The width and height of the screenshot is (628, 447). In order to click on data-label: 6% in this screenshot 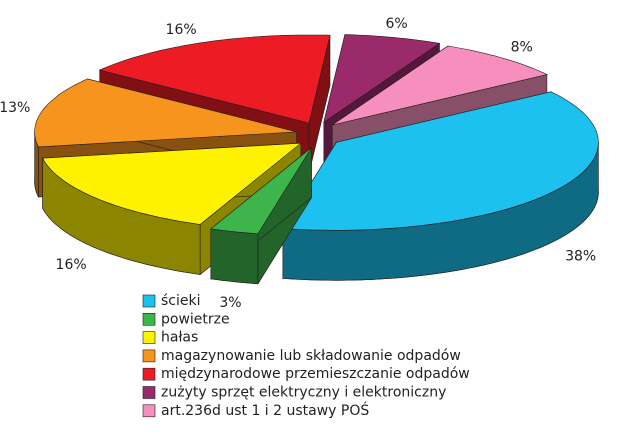, I will do `click(396, 24)`.